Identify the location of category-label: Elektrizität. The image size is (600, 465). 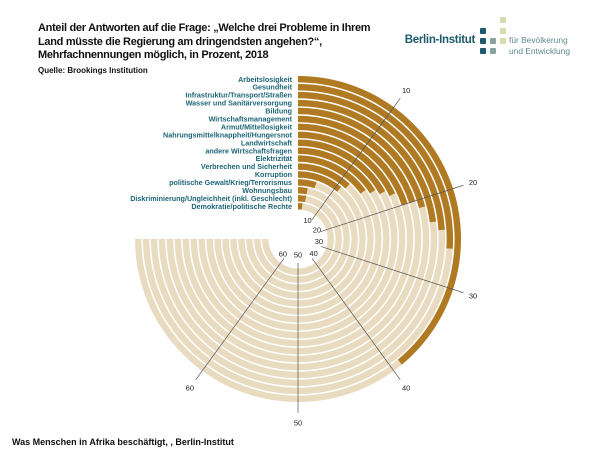
(274, 158).